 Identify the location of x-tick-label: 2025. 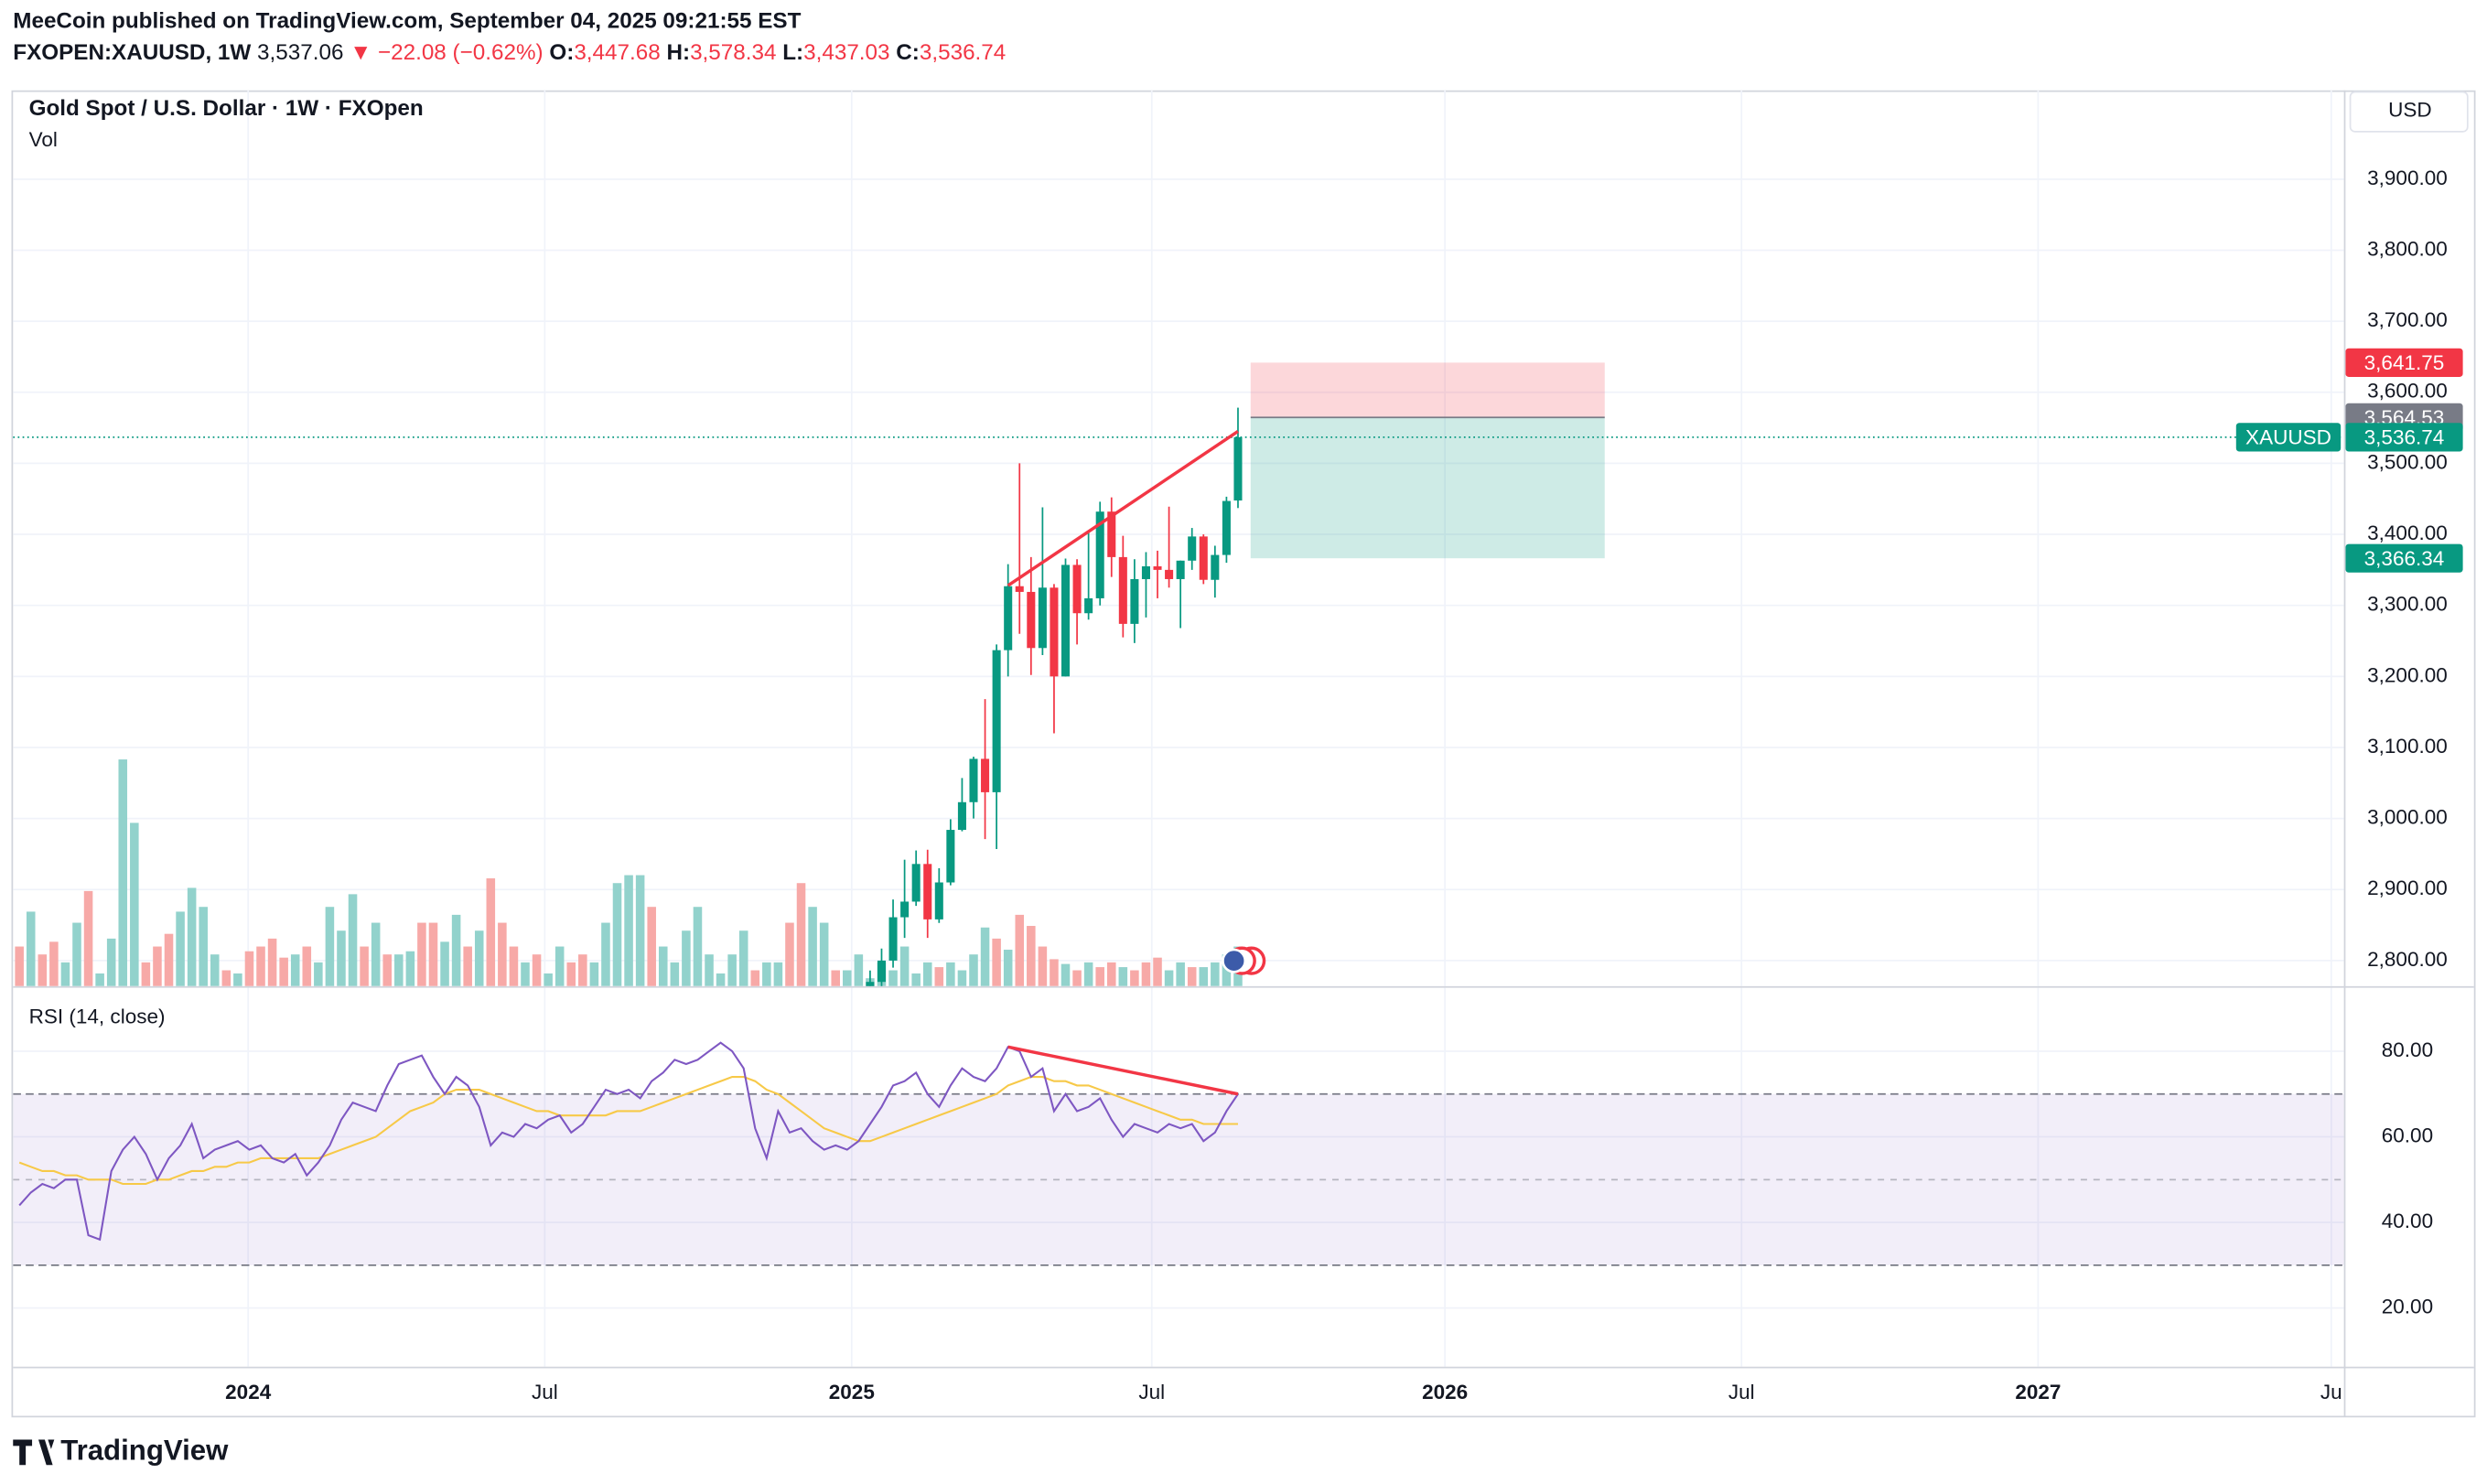
(852, 1392).